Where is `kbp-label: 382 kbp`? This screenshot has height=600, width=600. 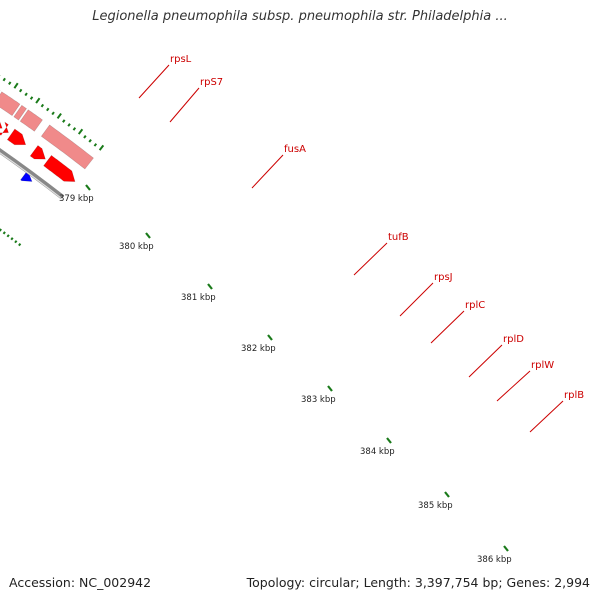
kbp-label: 382 kbp is located at coordinates (258, 349).